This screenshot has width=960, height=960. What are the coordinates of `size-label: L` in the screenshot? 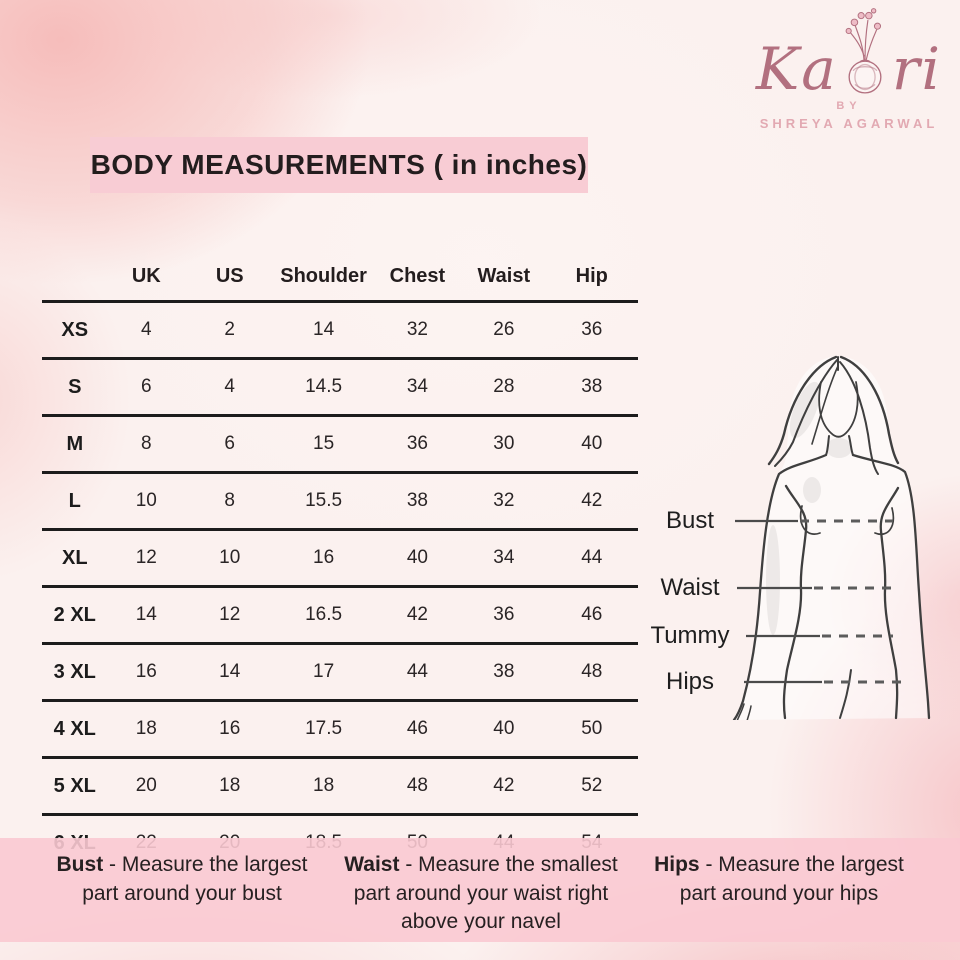 It's located at (75, 501).